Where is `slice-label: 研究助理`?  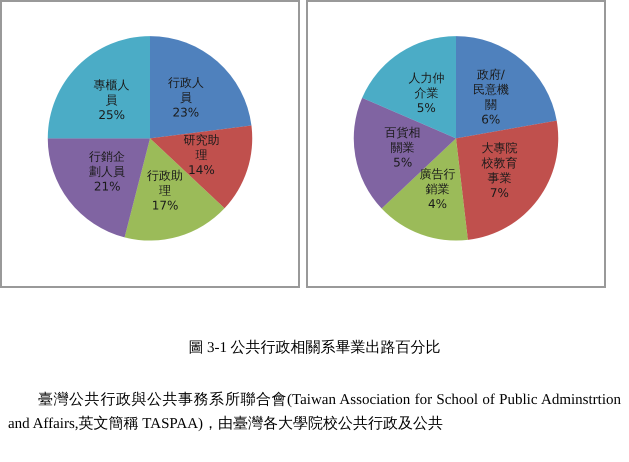
slice-label: 研究助理 is located at coordinates (201, 147).